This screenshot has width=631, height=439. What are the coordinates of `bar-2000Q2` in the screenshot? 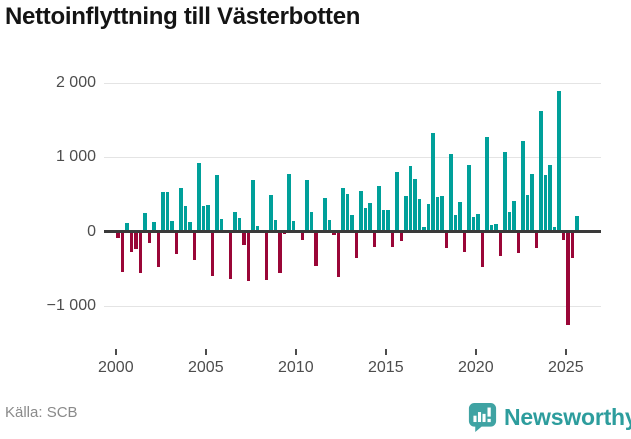 It's located at (122, 251).